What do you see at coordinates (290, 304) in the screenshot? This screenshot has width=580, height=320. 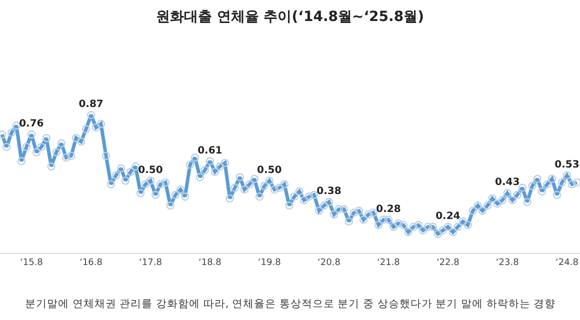 I see `text: 분기말에 연체채권 관리를 강화함에 따라, 연체율은 통상적으로 분기 중 상승했다가 분기 말에 하락하는 경향` at bounding box center [290, 304].